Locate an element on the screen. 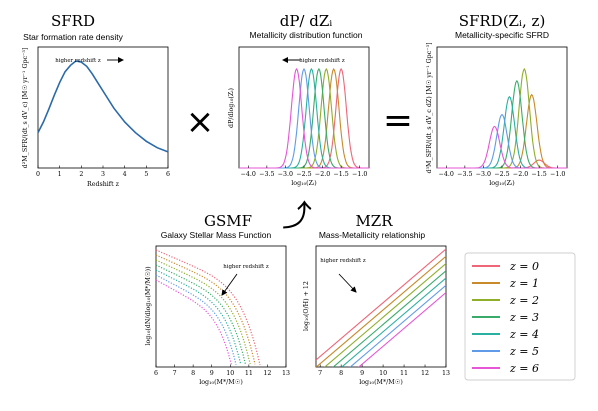 The height and width of the screenshot is (411, 598). x-tick-label: 13 is located at coordinates (286, 373).